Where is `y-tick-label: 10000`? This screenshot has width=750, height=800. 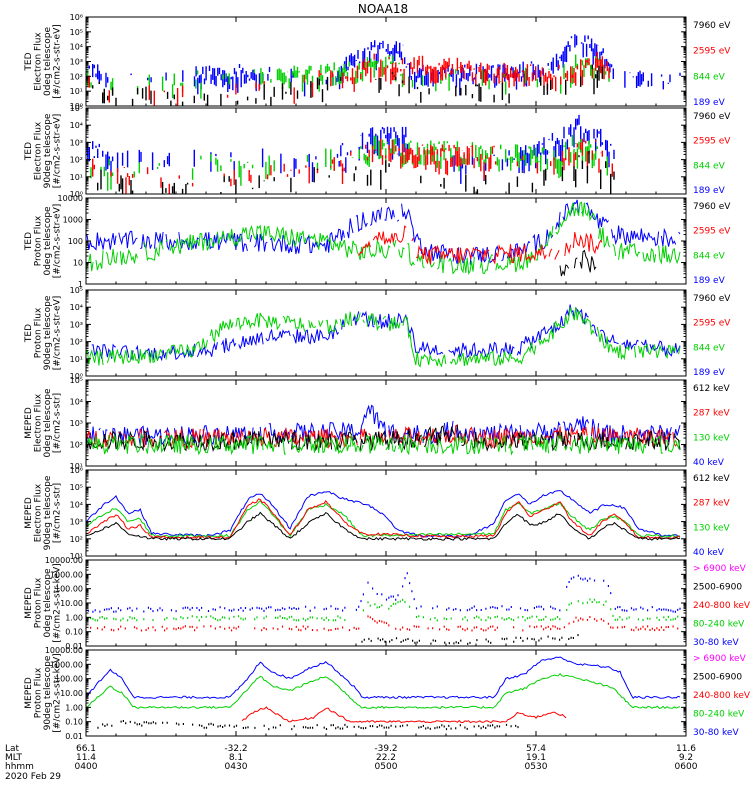
y-tick-label: 10000 is located at coordinates (70, 198).